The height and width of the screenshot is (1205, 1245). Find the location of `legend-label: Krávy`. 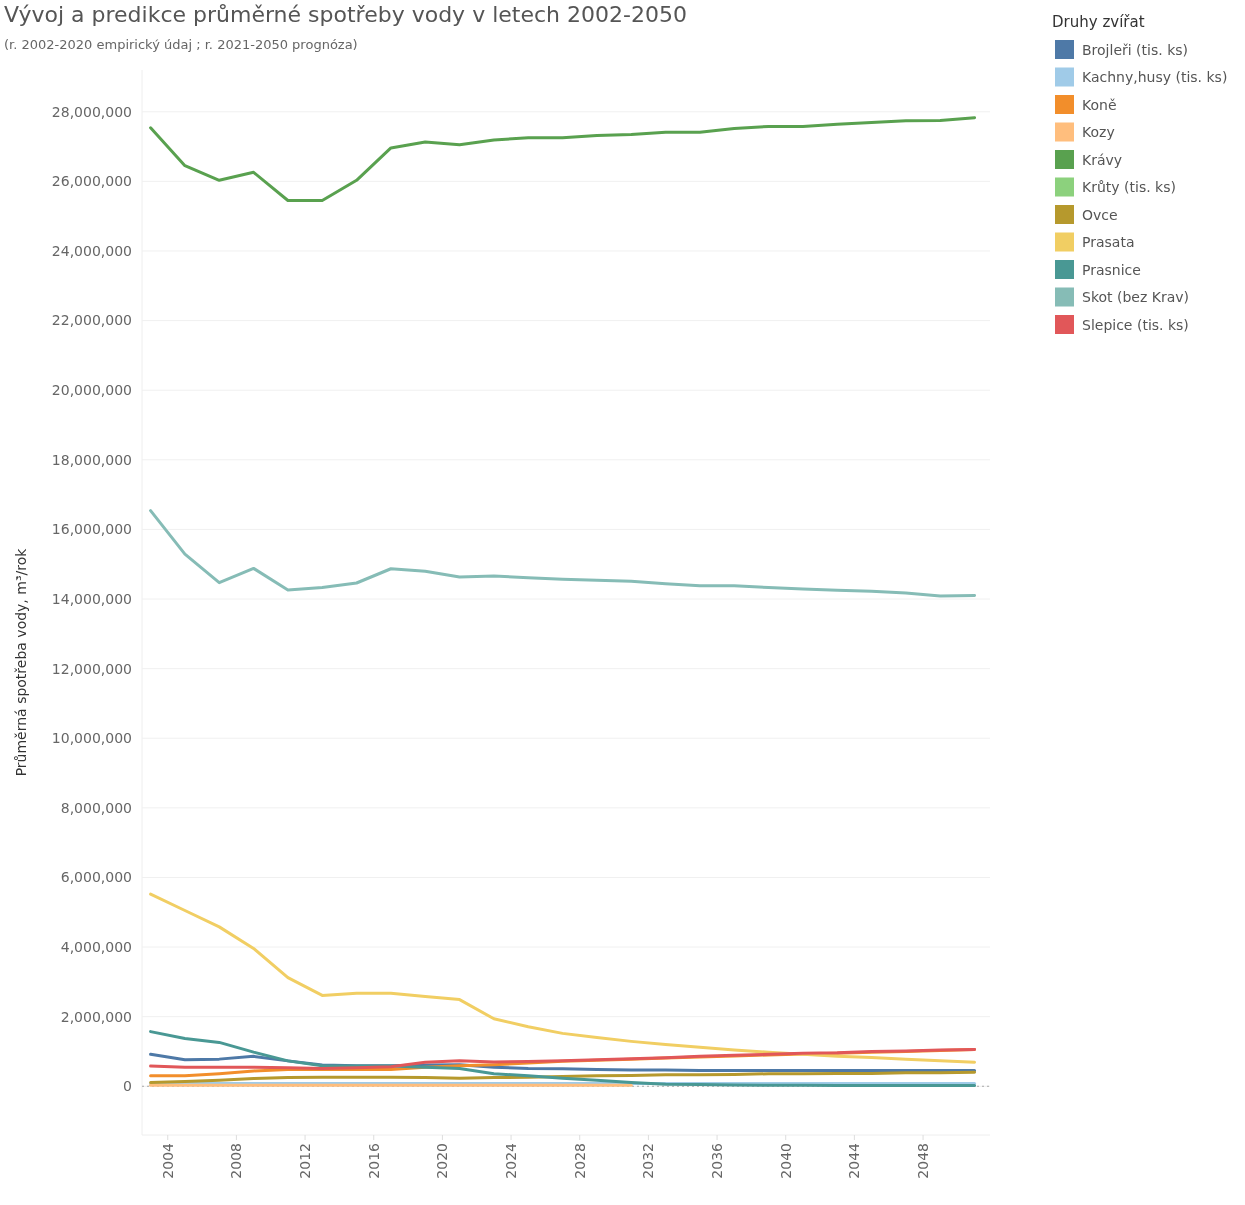

legend-label: Krávy is located at coordinates (1102, 159).